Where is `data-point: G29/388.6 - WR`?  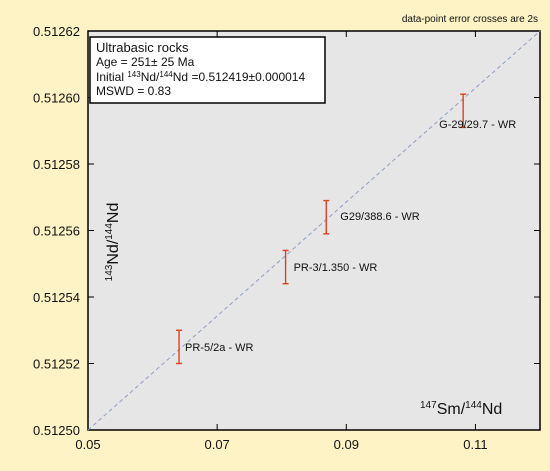 data-point: G29/388.6 - WR is located at coordinates (371, 217).